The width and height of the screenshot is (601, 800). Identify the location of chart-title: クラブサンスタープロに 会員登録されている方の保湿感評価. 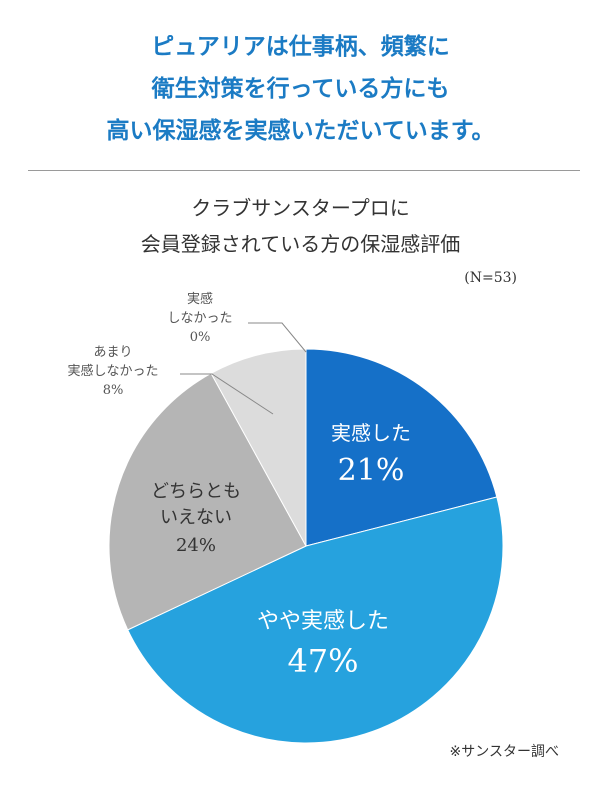
(300, 226).